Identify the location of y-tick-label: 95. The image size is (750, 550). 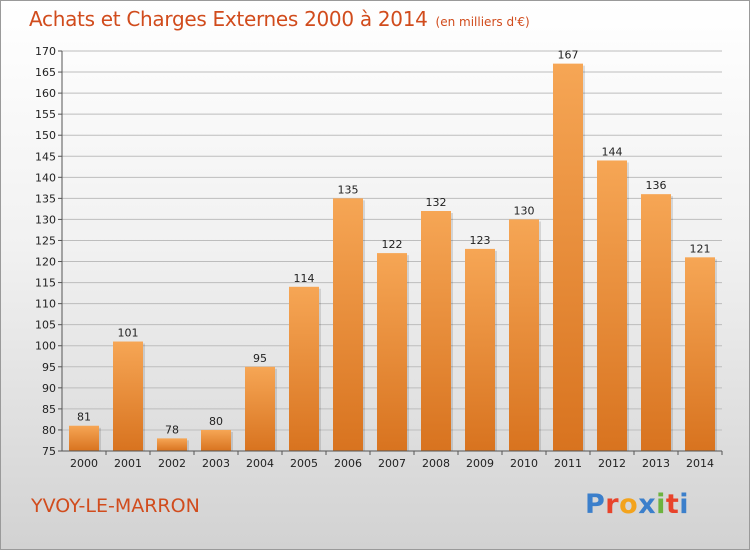
(49, 367).